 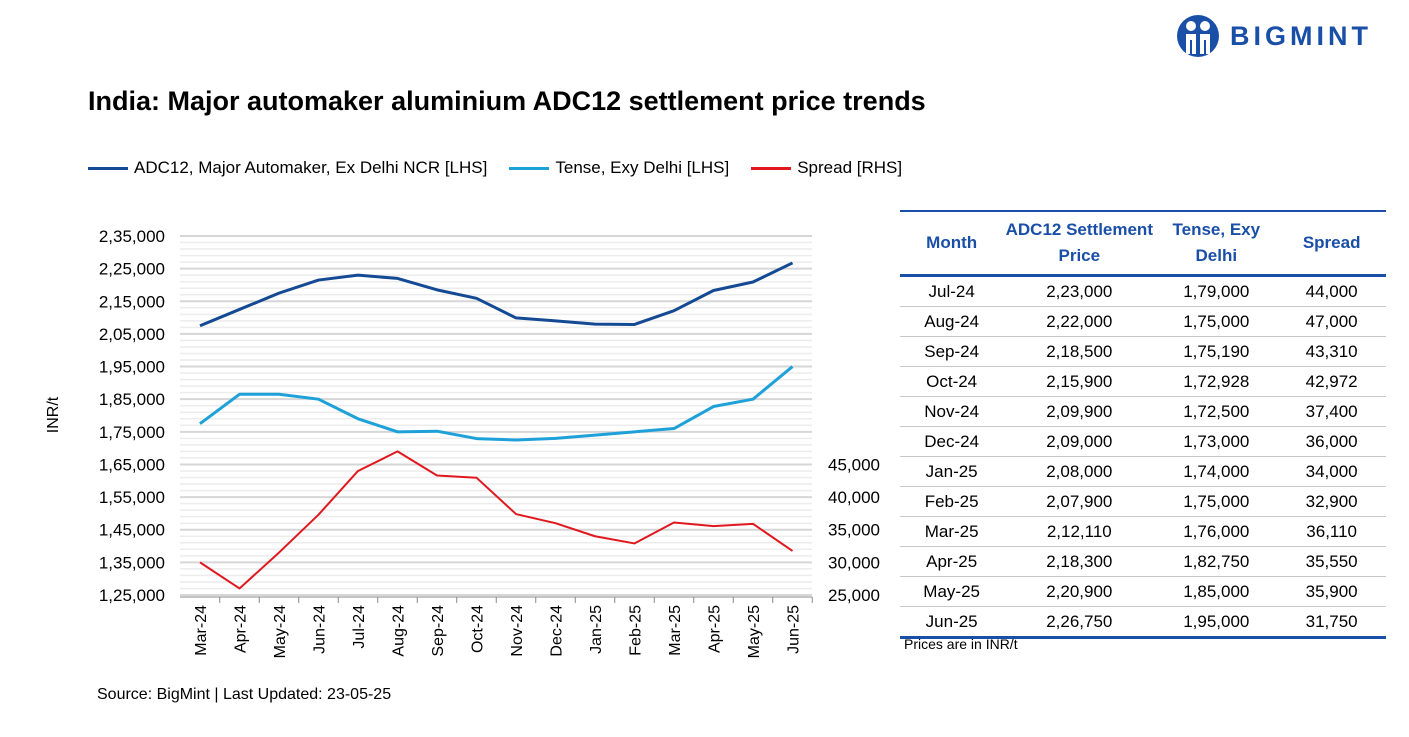 What do you see at coordinates (132, 269) in the screenshot?
I see `y-tick-left: 2,25,000` at bounding box center [132, 269].